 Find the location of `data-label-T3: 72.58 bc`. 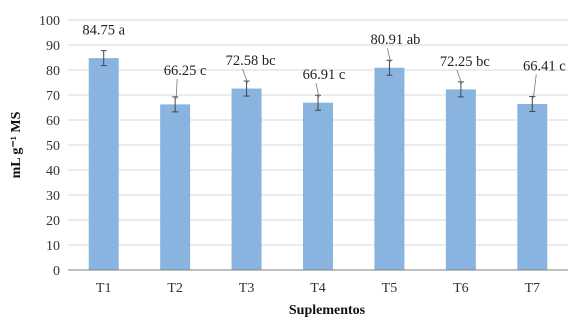

data-label-T3: 72.58 bc is located at coordinates (251, 61).